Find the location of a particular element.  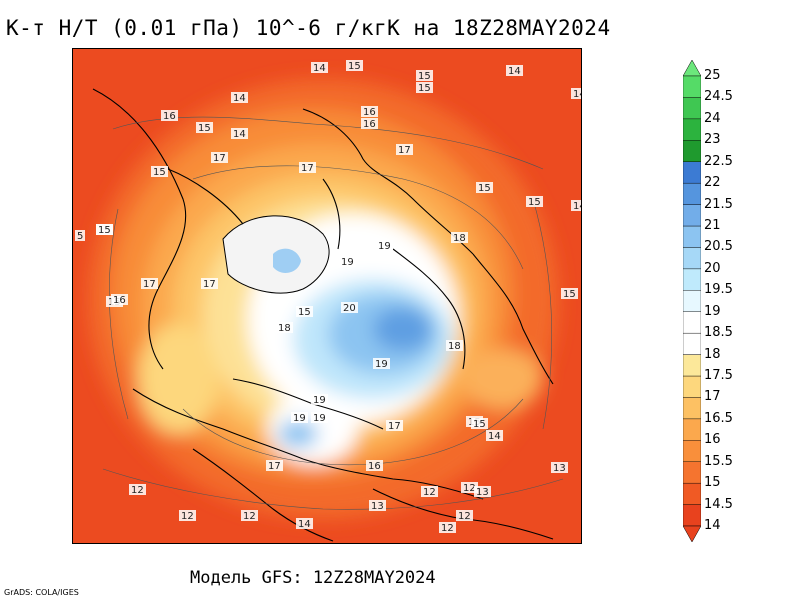

contour-label: 18 is located at coordinates (454, 346).